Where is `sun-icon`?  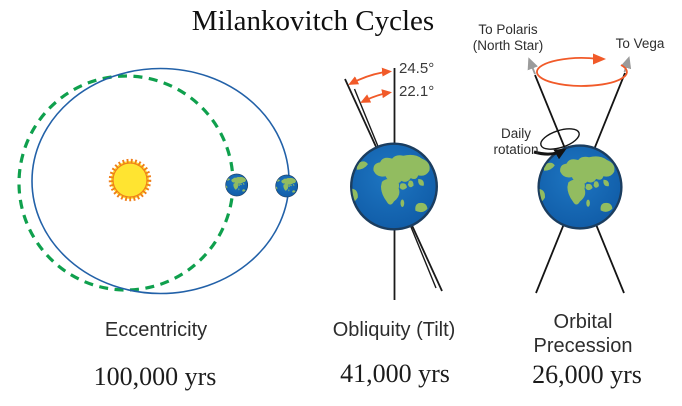
sun-icon is located at coordinates (130, 180).